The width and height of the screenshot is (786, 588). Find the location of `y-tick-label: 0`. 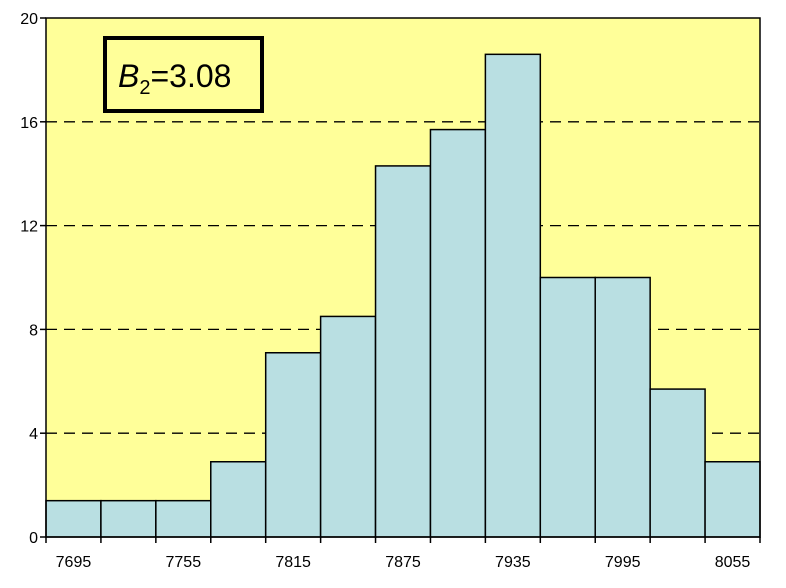

y-tick-label: 0 is located at coordinates (33, 538).